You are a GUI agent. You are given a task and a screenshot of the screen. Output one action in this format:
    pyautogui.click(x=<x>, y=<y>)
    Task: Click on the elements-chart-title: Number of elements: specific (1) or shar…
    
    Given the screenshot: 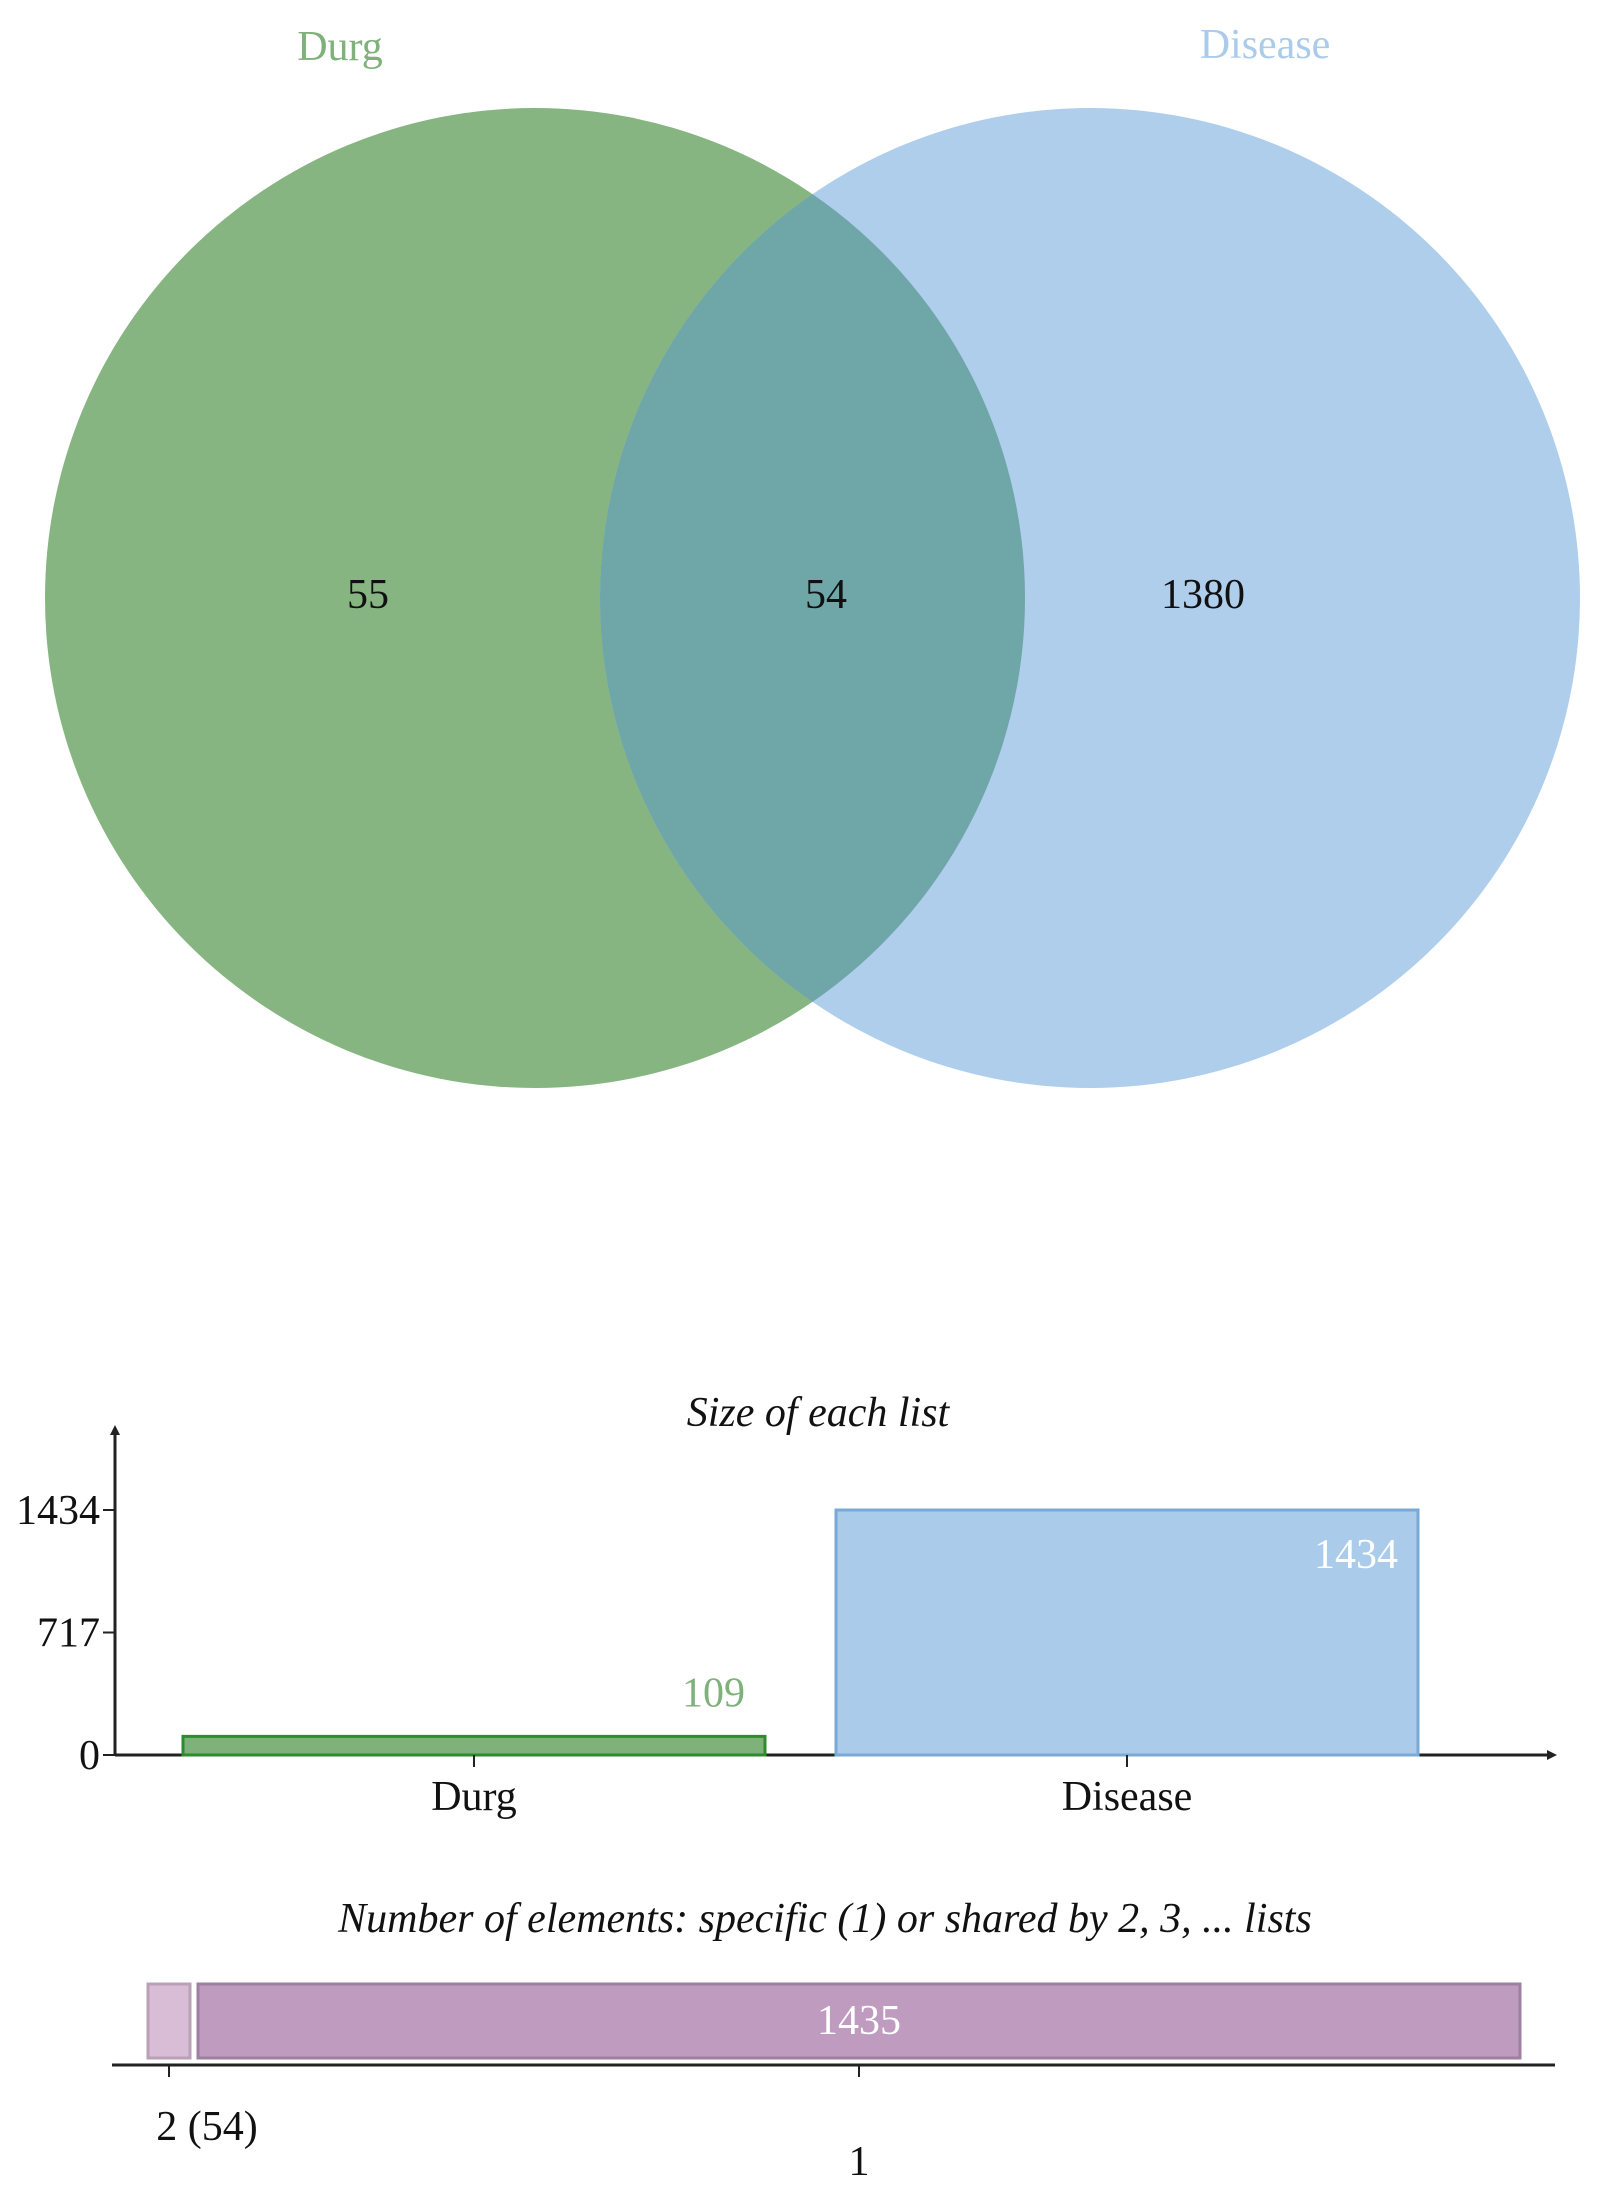 What is the action you would take?
    pyautogui.click(x=824, y=1919)
    